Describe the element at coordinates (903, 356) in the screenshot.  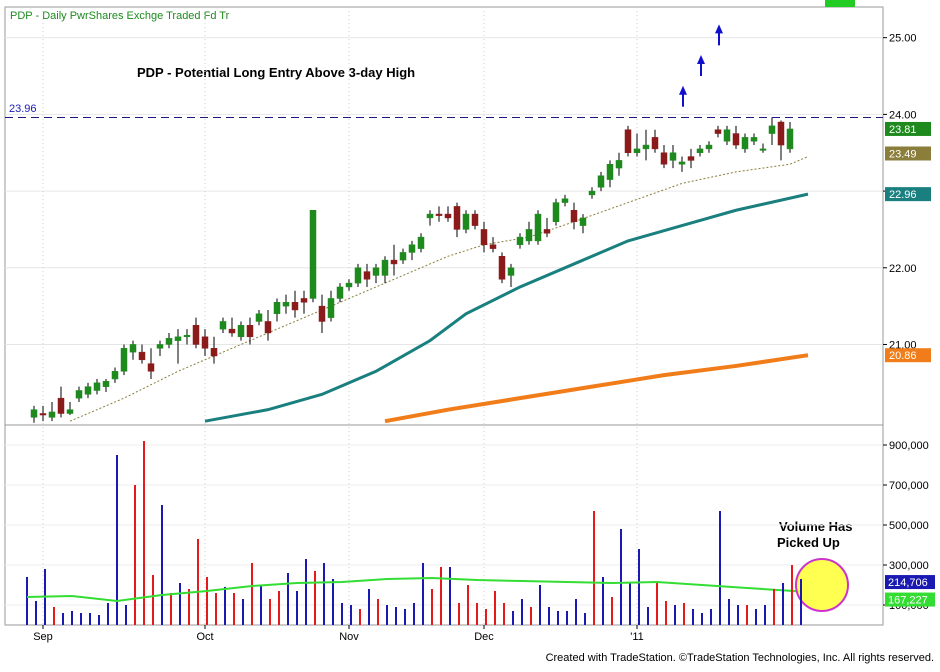
I see `price-value-badge-label: 20.86` at that location.